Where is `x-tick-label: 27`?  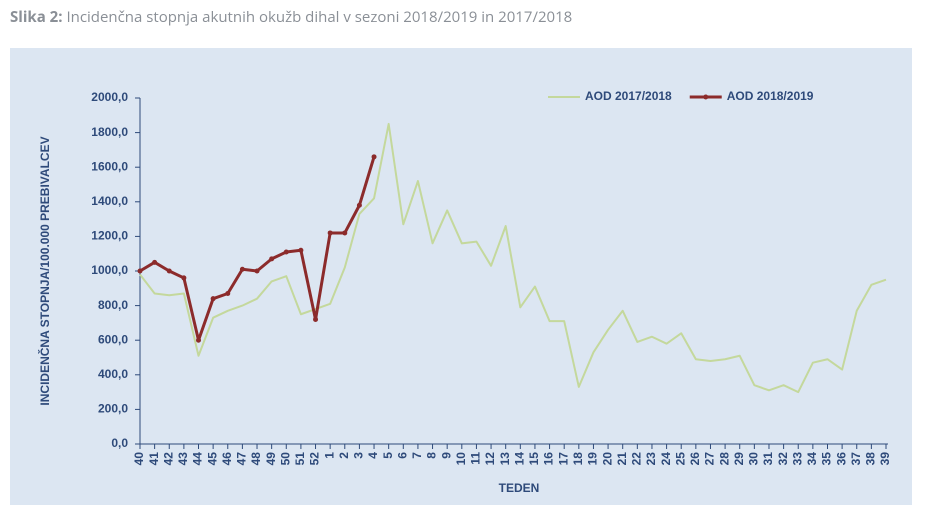 x-tick-label: 27 is located at coordinates (710, 459).